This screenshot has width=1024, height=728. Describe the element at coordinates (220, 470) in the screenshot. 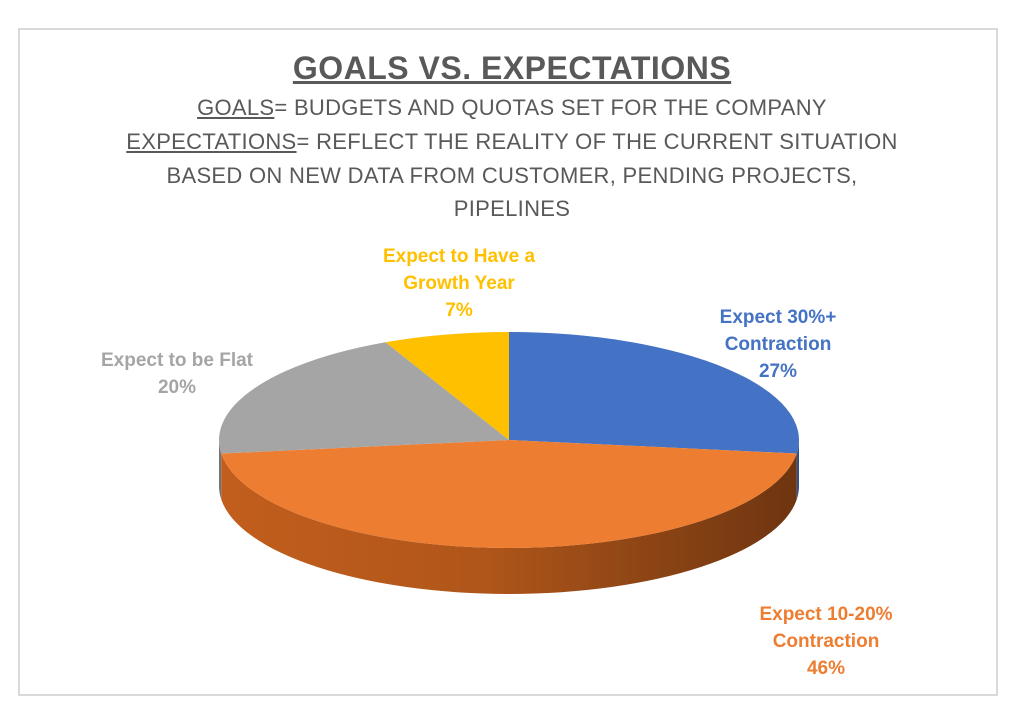

I see `pie-side-expect-to-be-flat` at that location.